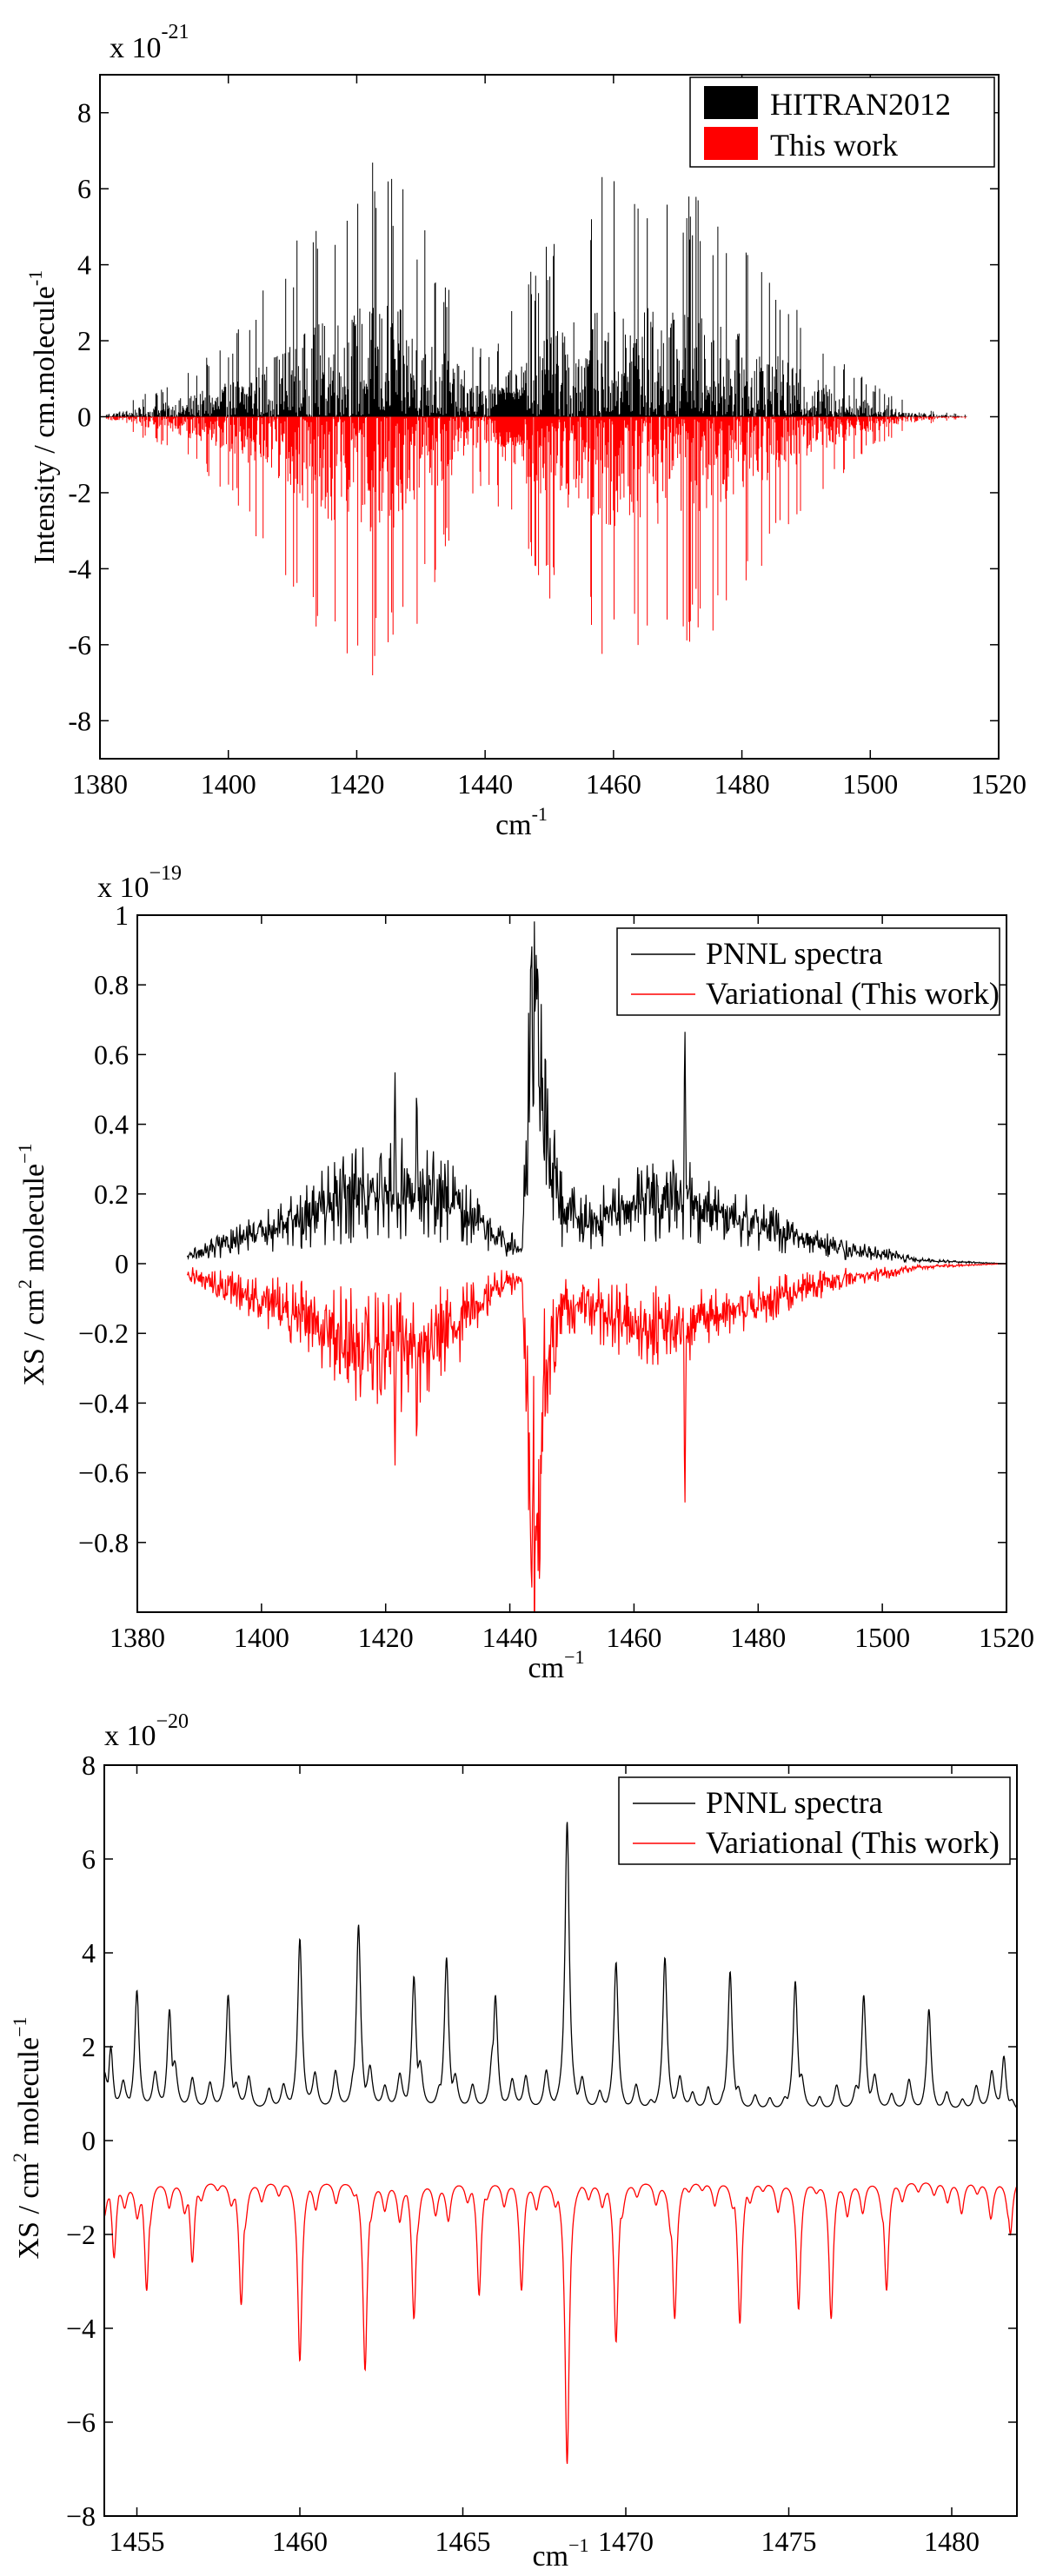  Describe the element at coordinates (79, 720) in the screenshot. I see `y-tick-label: -8` at that location.